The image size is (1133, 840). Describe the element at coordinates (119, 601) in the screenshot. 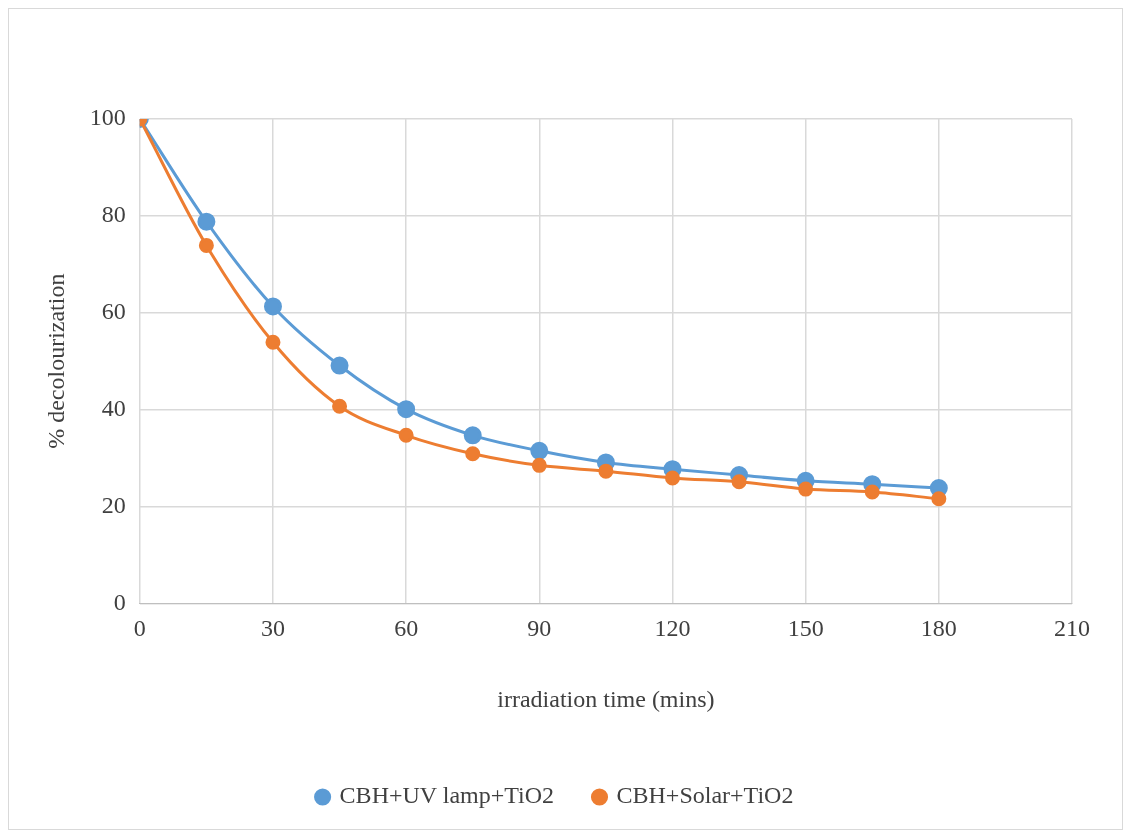

I see `y-tick-label: 0` at that location.